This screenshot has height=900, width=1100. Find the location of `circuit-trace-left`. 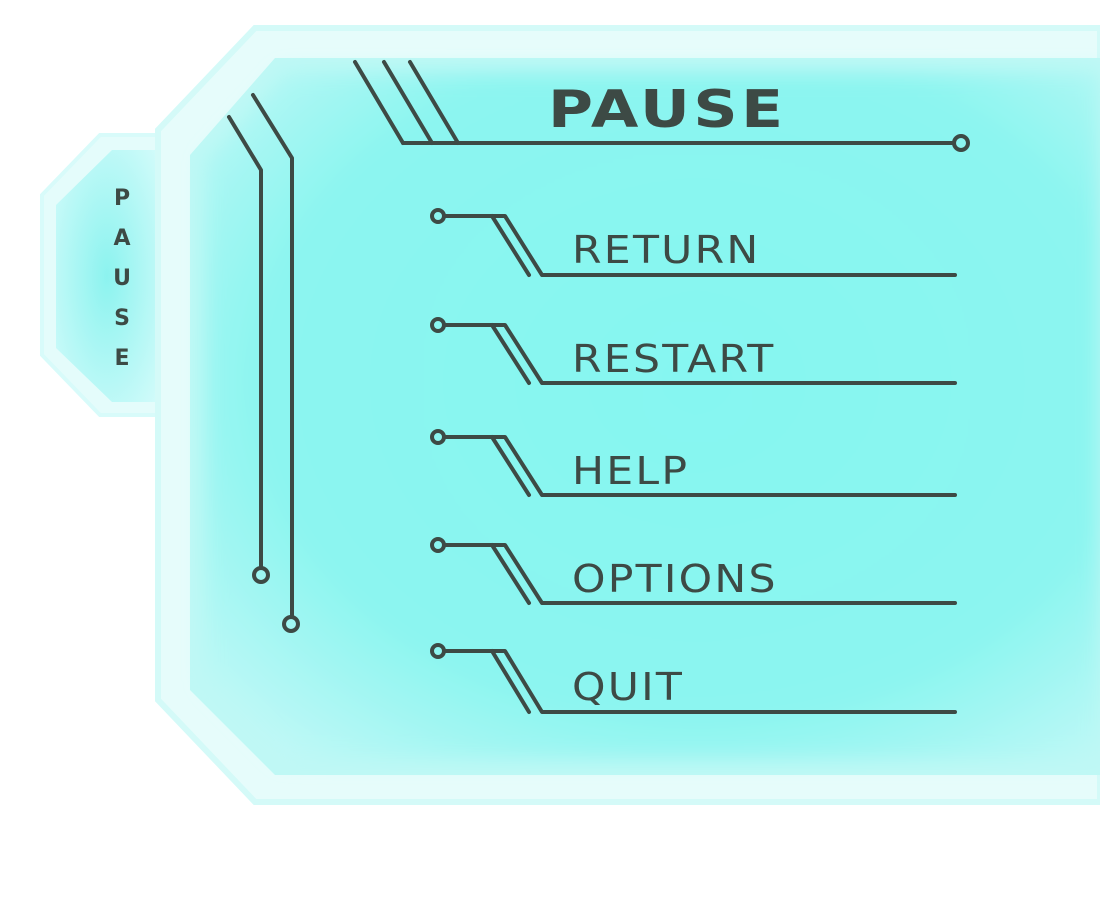

circuit-trace-left is located at coordinates (245, 342).